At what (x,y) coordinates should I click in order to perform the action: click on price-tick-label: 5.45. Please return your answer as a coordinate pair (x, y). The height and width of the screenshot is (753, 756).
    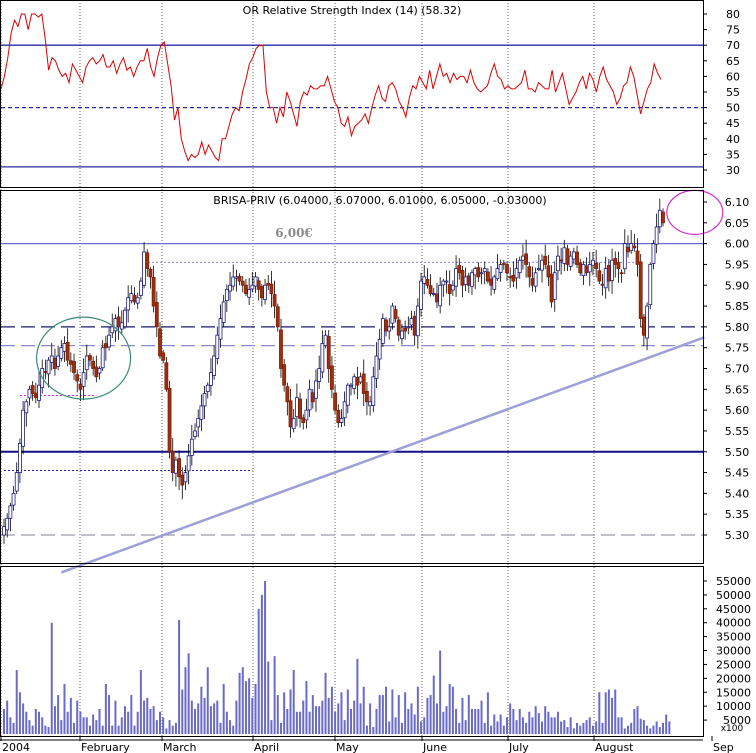
    Looking at the image, I should click on (737, 473).